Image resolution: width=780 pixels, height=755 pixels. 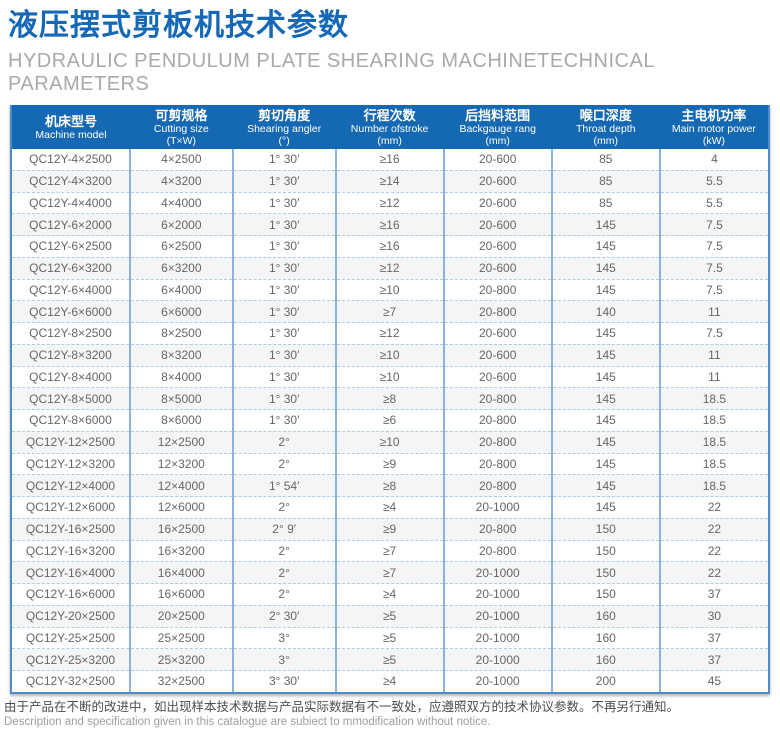 I want to click on table-row: QC12Y-16×4000 16×4000 2° ≥7 20-1000 150 22, so click(x=390, y=572).